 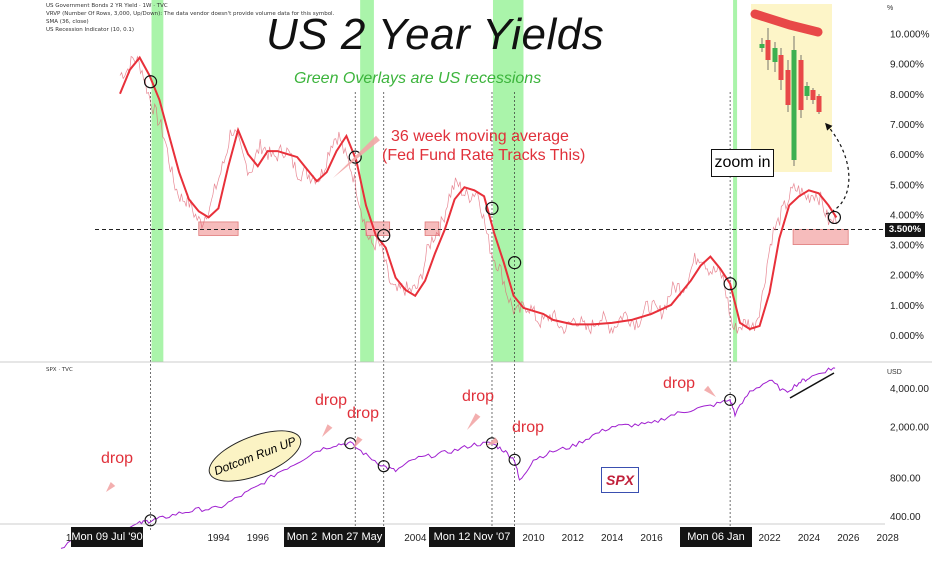 What do you see at coordinates (890, 8) in the screenshot?
I see `yield-axis-unit: %` at bounding box center [890, 8].